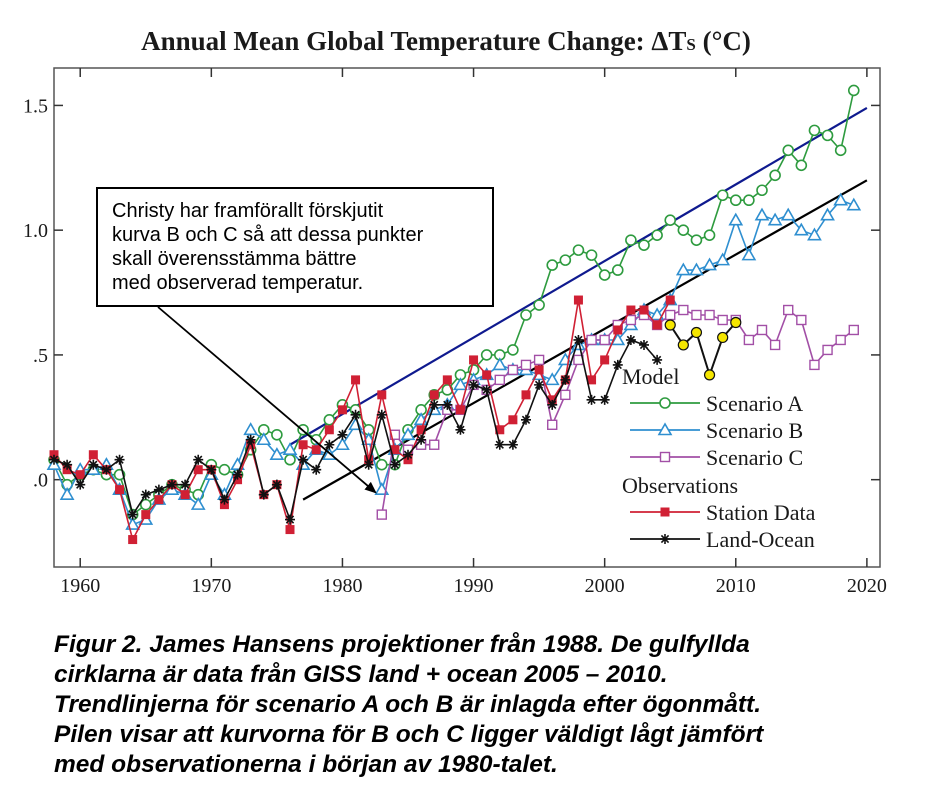  I want to click on legend-heading-observations: Observations, so click(680, 485).